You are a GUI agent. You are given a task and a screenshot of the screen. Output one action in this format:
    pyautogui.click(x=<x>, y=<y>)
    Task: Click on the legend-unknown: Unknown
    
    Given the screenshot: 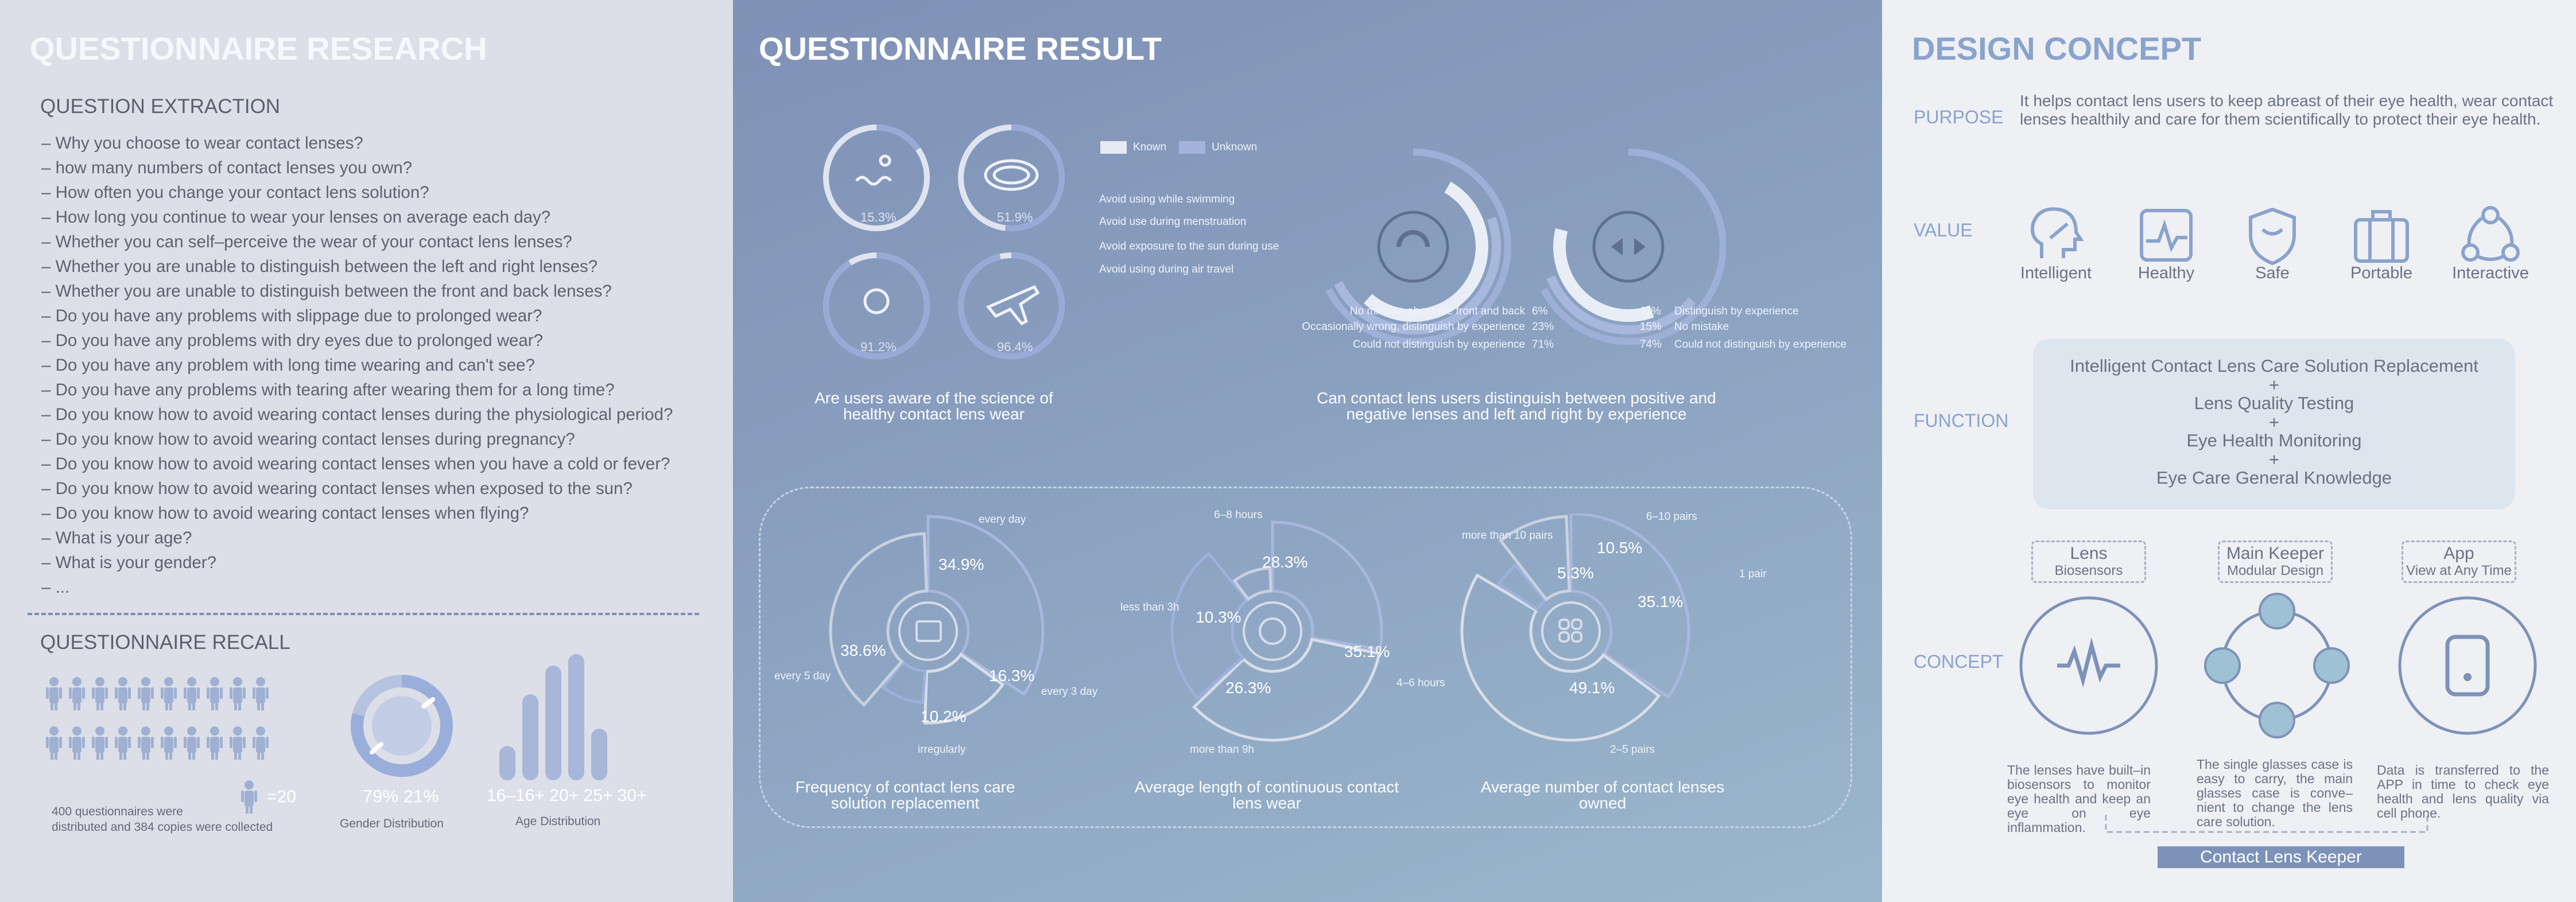 What is the action you would take?
    pyautogui.click(x=1235, y=147)
    